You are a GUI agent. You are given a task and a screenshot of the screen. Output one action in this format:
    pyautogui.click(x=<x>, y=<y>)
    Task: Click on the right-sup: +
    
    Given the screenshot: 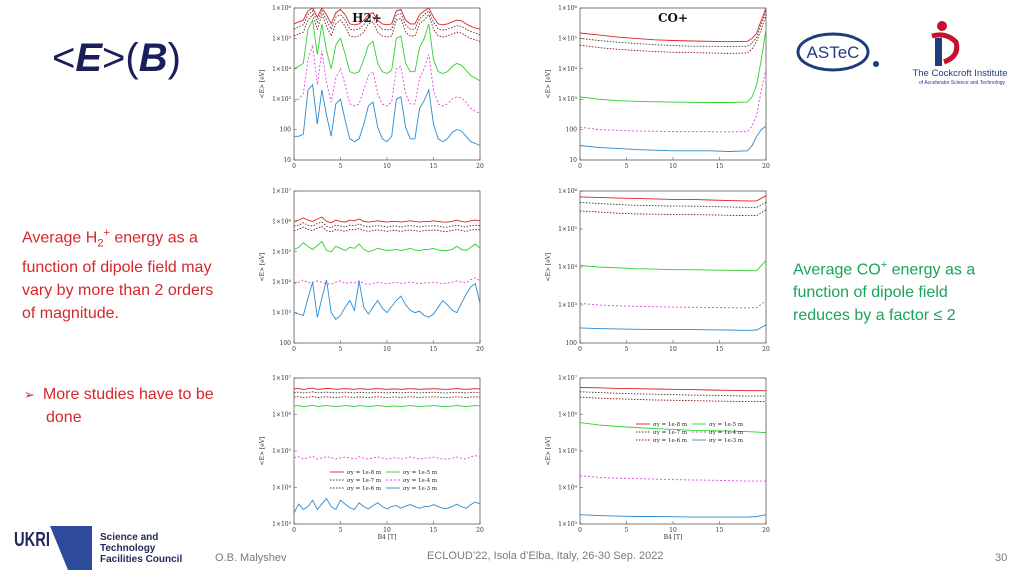 What is the action you would take?
    pyautogui.click(x=884, y=265)
    